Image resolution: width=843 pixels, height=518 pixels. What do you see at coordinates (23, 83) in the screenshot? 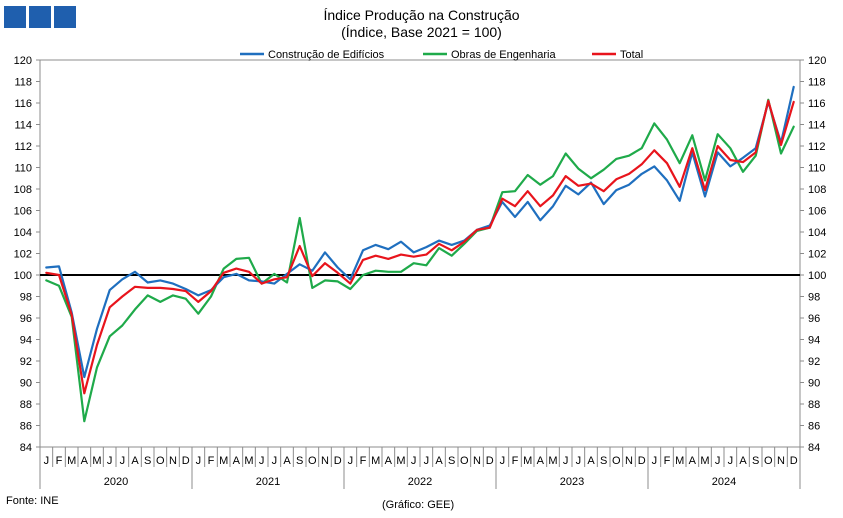
I see `y-tick-label-left: 118` at bounding box center [23, 83].